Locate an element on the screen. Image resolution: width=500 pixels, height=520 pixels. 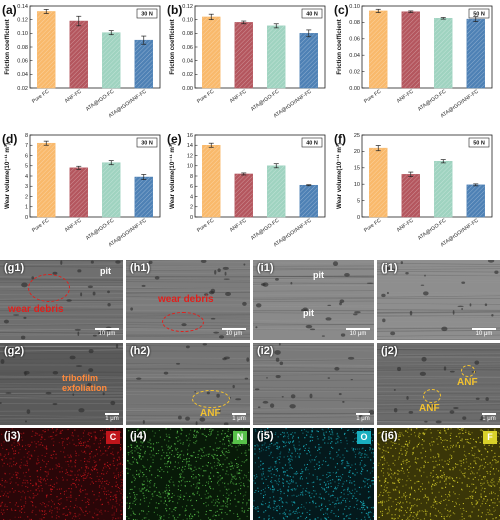
panel-label: (c) is located at coordinates (341, 10).